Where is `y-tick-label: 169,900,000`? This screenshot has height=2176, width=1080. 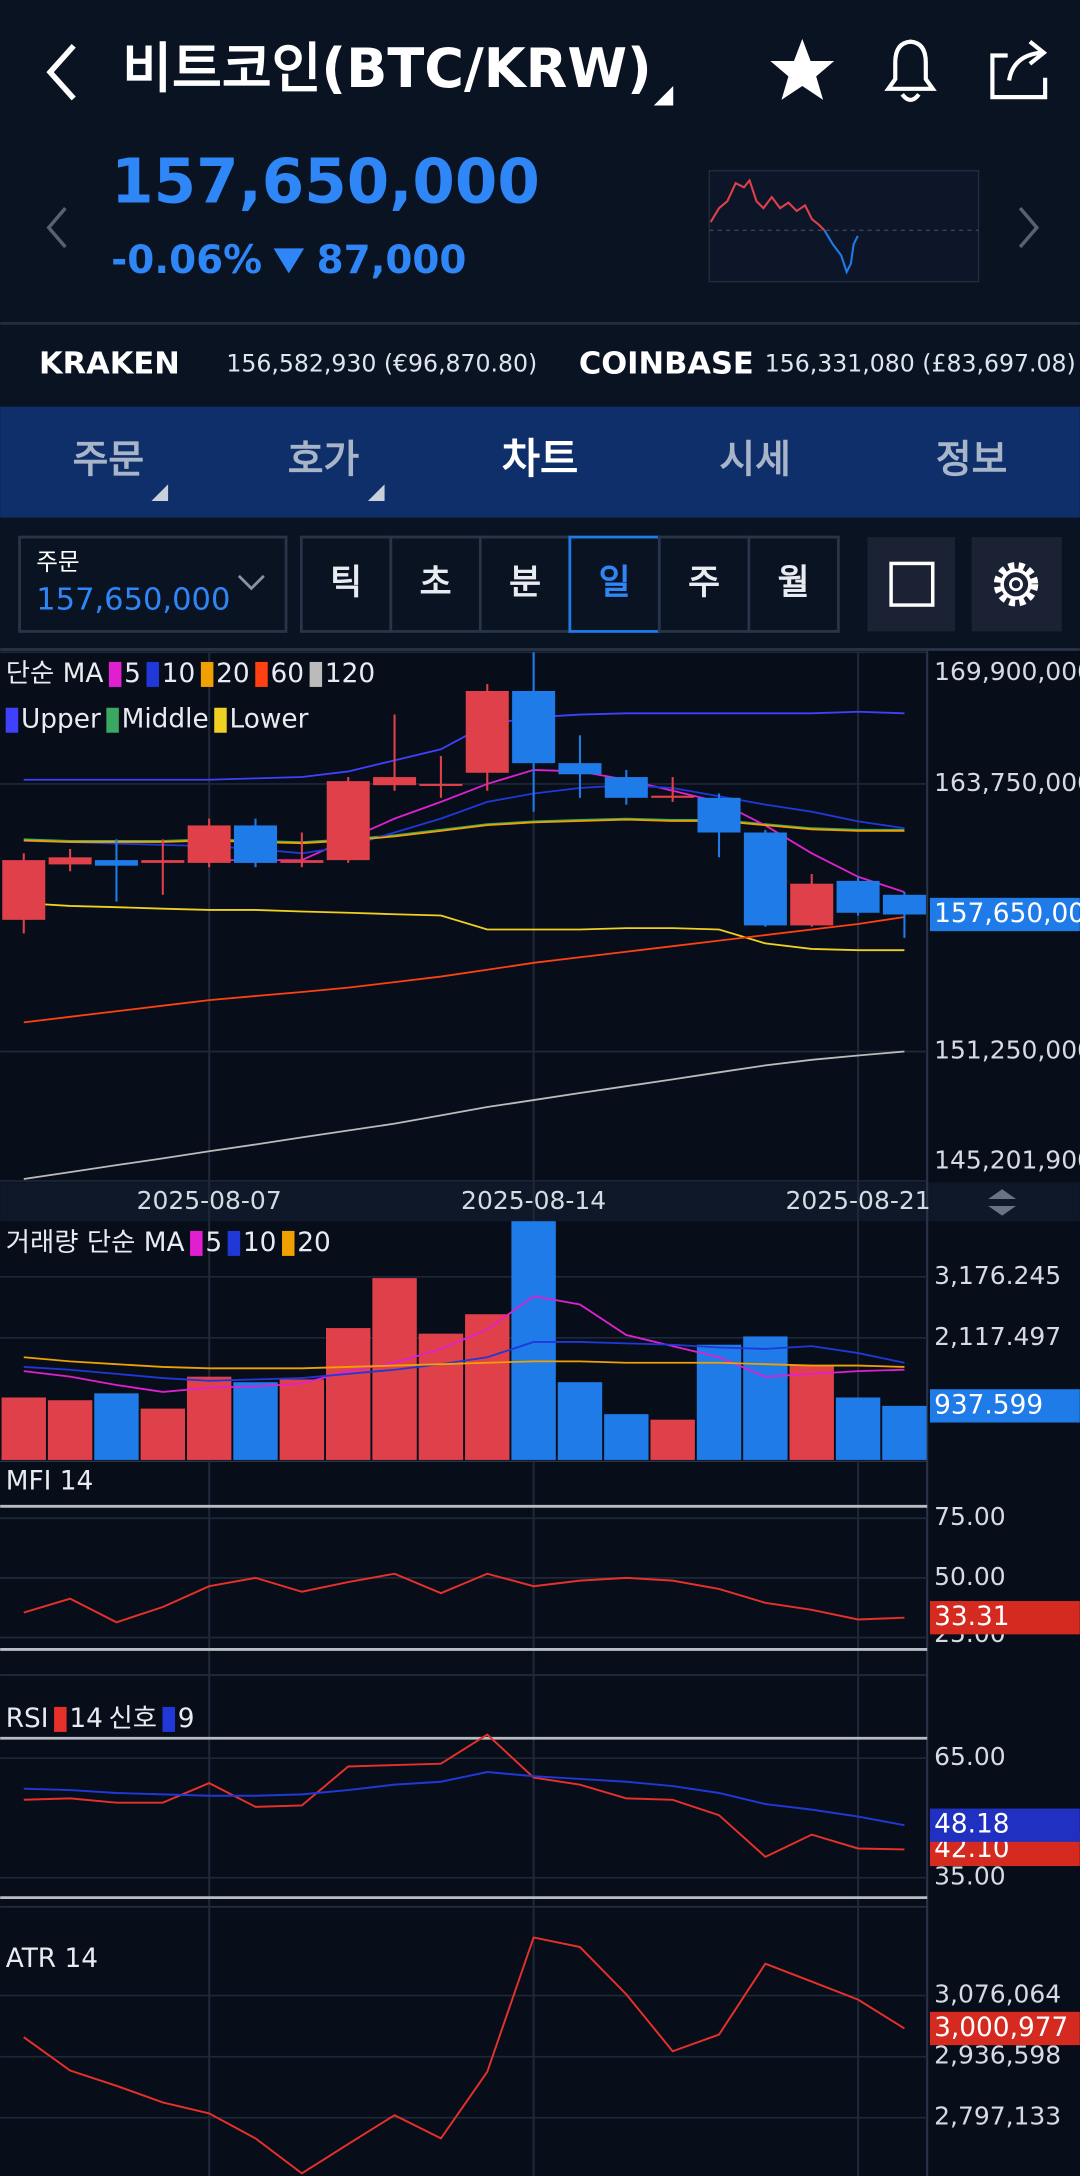 y-tick-label: 169,900,000 is located at coordinates (1007, 671).